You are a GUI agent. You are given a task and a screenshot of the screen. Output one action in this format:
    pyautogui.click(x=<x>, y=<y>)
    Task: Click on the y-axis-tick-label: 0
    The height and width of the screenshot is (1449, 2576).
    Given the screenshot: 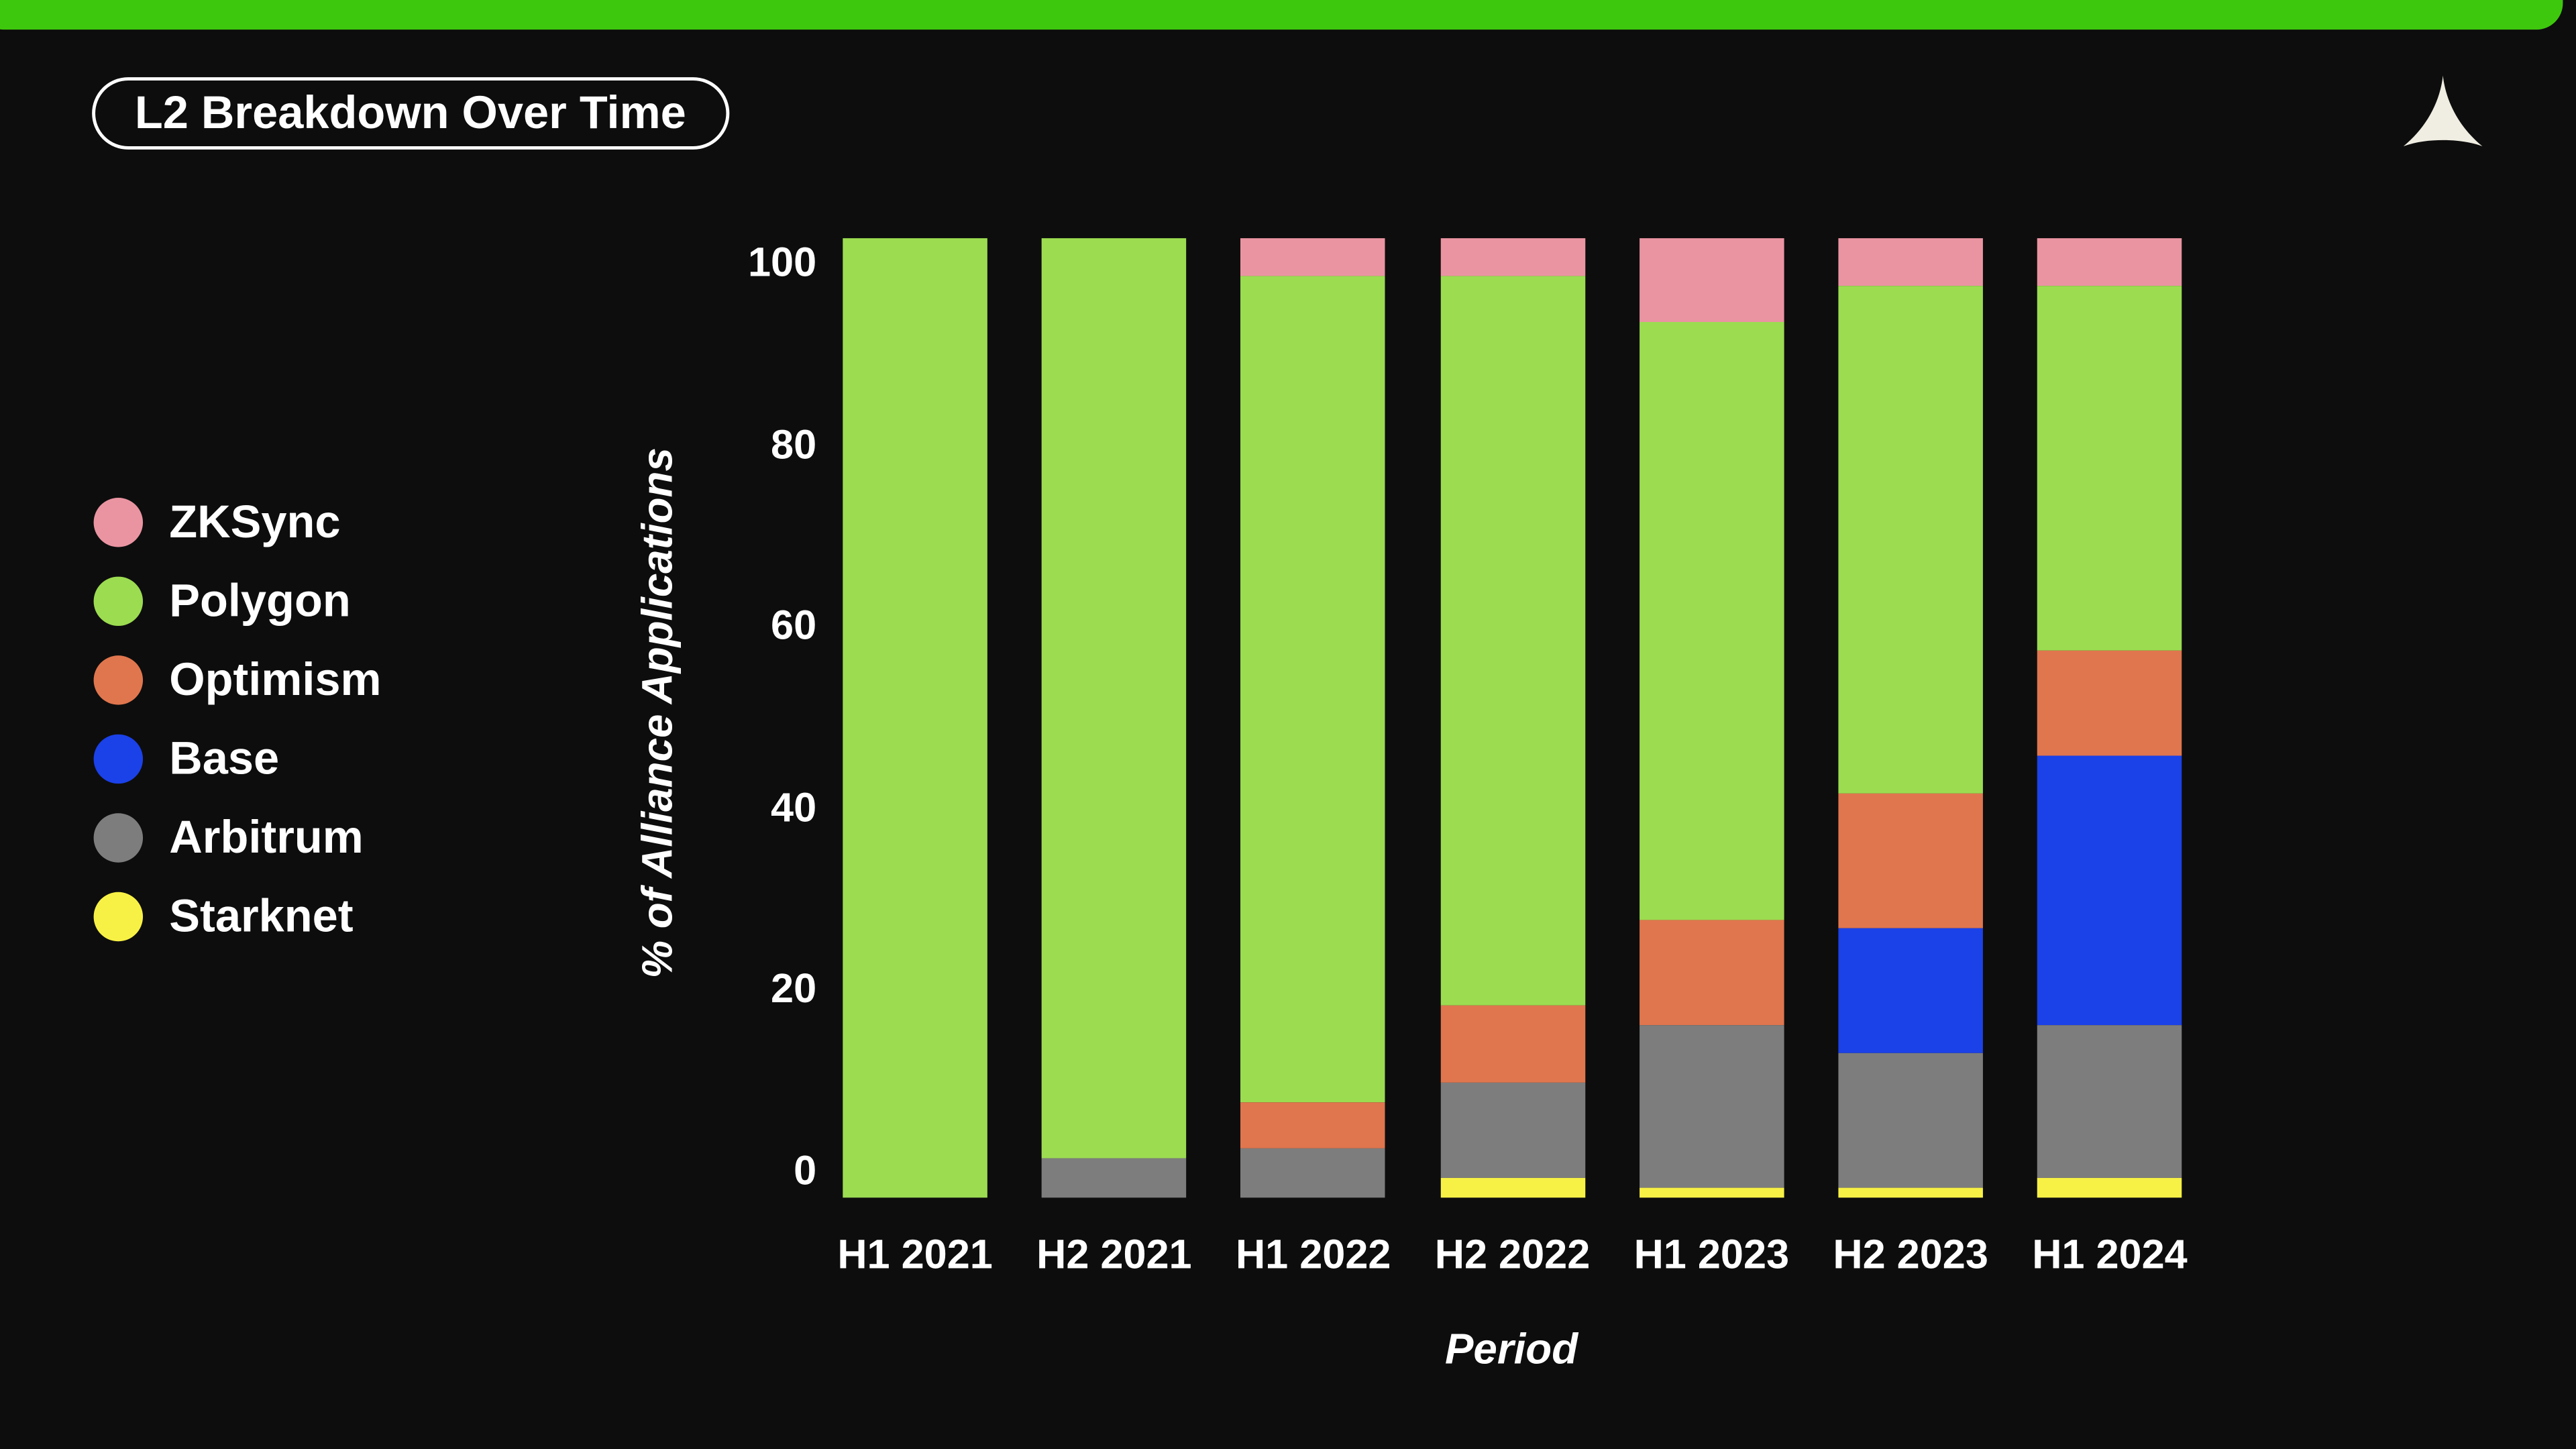 What is the action you would take?
    pyautogui.click(x=805, y=1171)
    